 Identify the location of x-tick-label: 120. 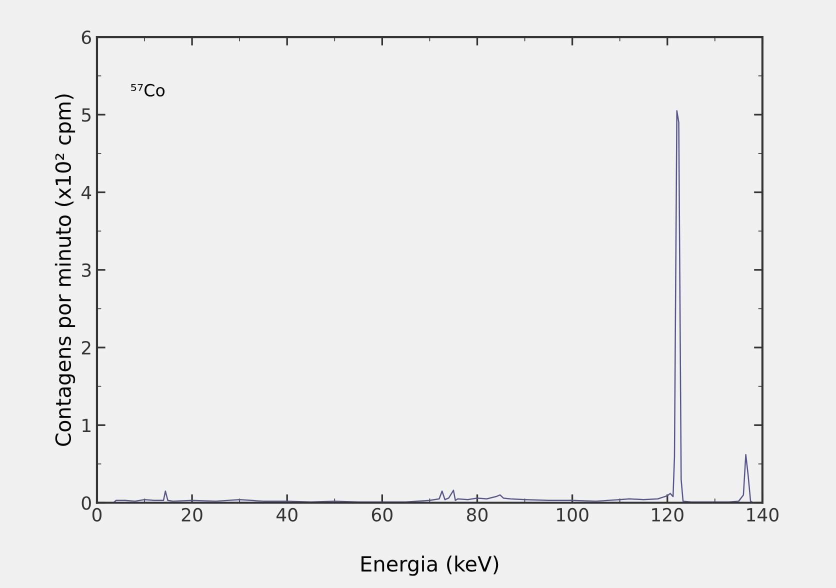
(668, 515).